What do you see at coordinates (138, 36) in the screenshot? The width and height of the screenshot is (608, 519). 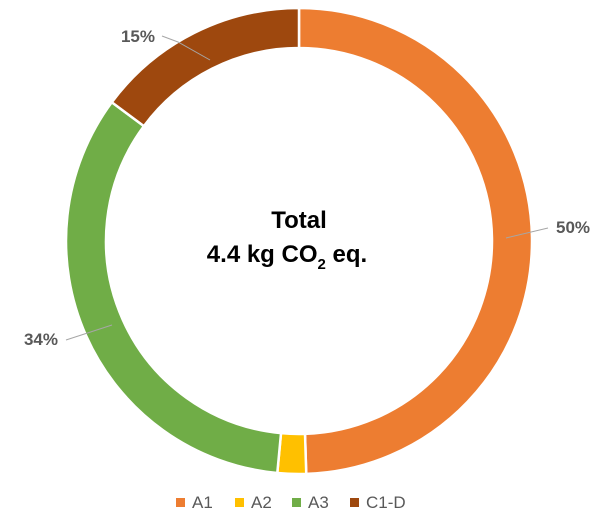 I see `data-label-c1-d: 15%` at bounding box center [138, 36].